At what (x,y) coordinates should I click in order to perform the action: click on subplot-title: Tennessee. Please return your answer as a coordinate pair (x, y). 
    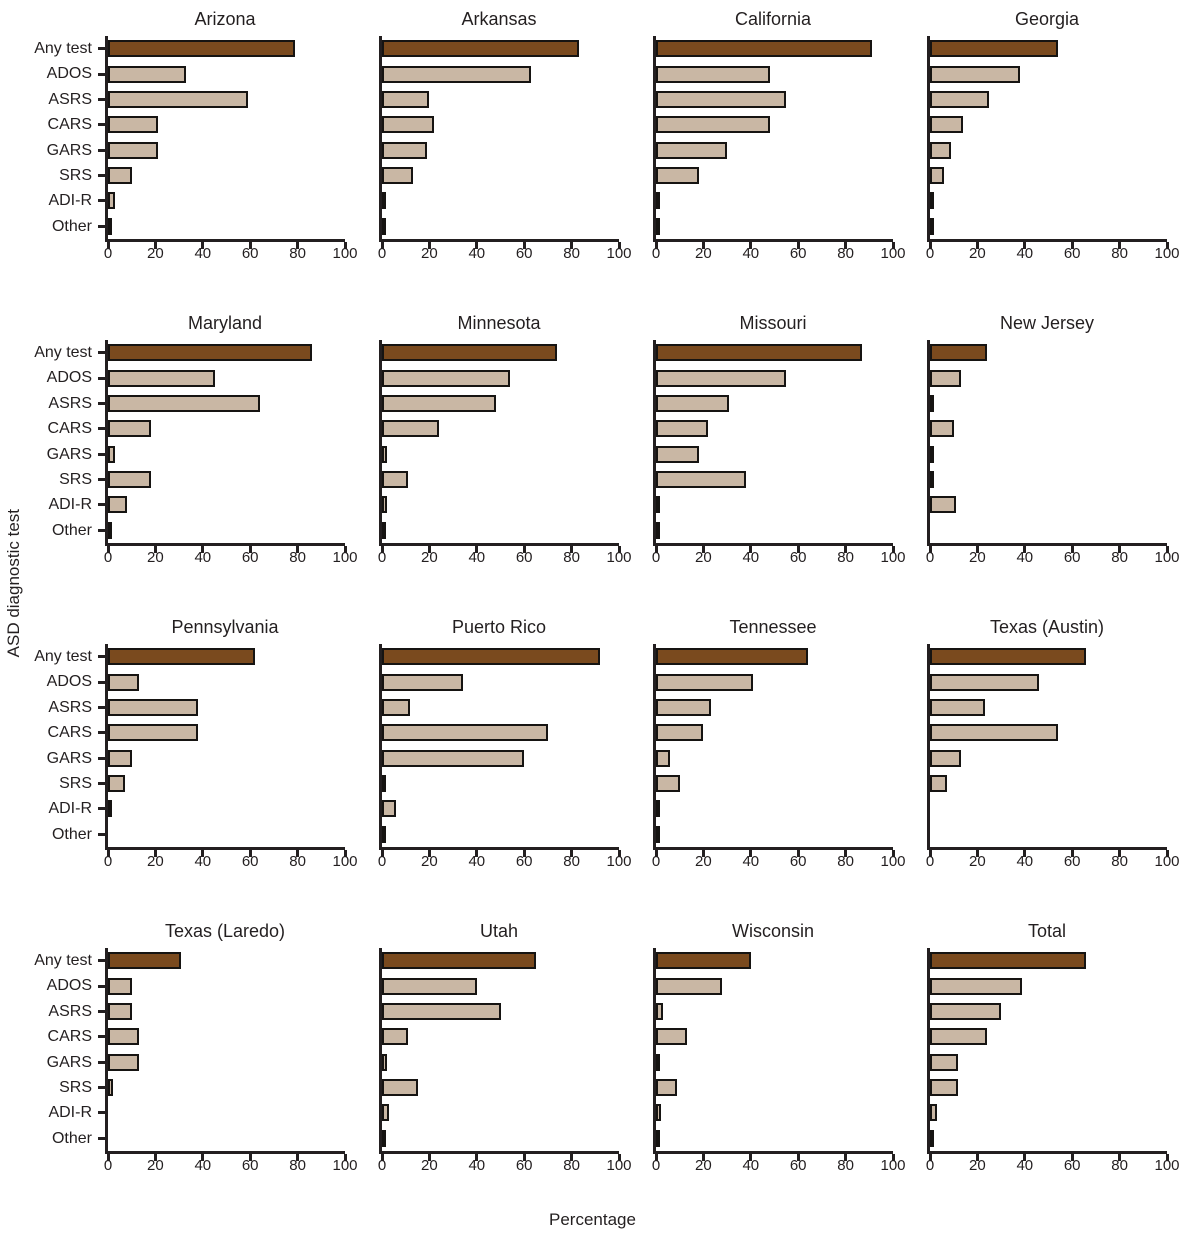
    Looking at the image, I should click on (773, 627).